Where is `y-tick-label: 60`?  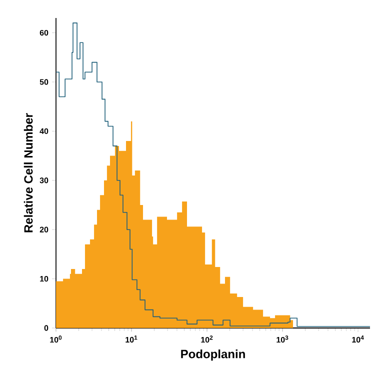 y-tick-label: 60 is located at coordinates (44, 33).